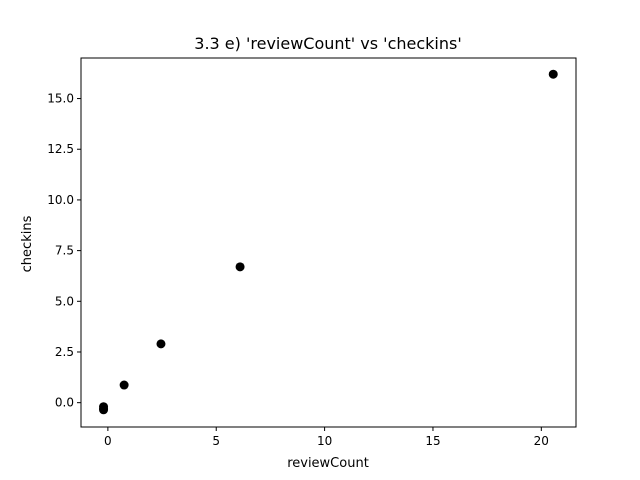  What do you see at coordinates (541, 441) in the screenshot?
I see `x-tick-label: 20` at bounding box center [541, 441].